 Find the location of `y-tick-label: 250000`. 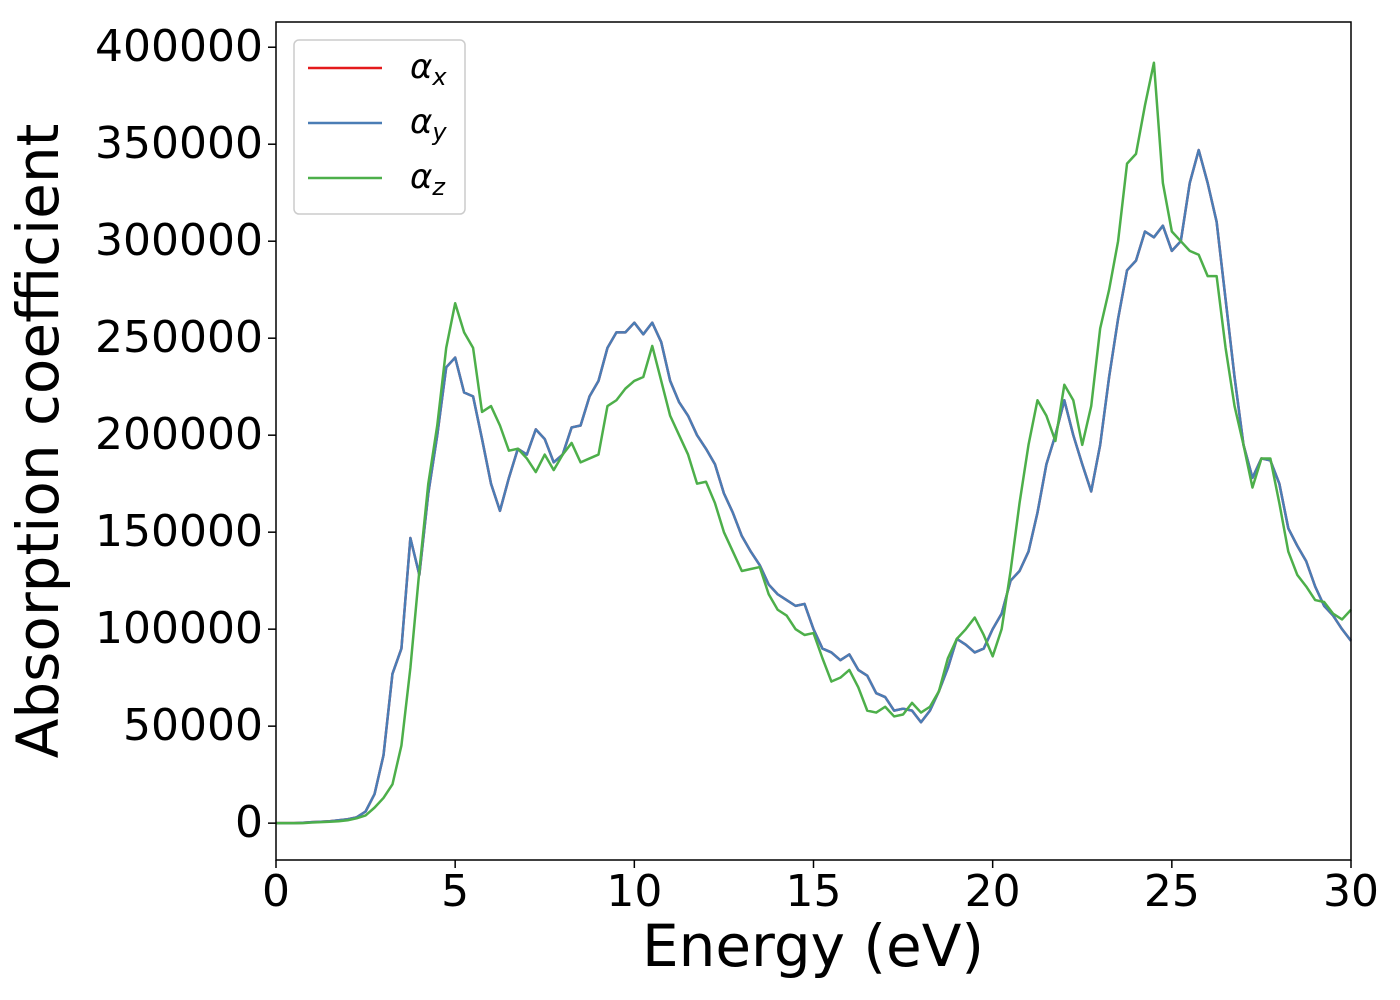

y-tick-label: 250000 is located at coordinates (179, 337).